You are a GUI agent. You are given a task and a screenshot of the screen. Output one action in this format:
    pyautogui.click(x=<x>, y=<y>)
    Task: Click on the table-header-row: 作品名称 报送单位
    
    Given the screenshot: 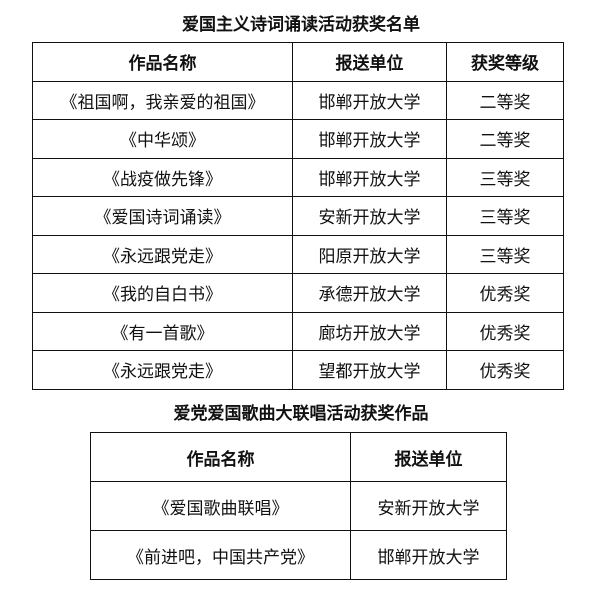 What is the action you would take?
    pyautogui.click(x=298, y=457)
    